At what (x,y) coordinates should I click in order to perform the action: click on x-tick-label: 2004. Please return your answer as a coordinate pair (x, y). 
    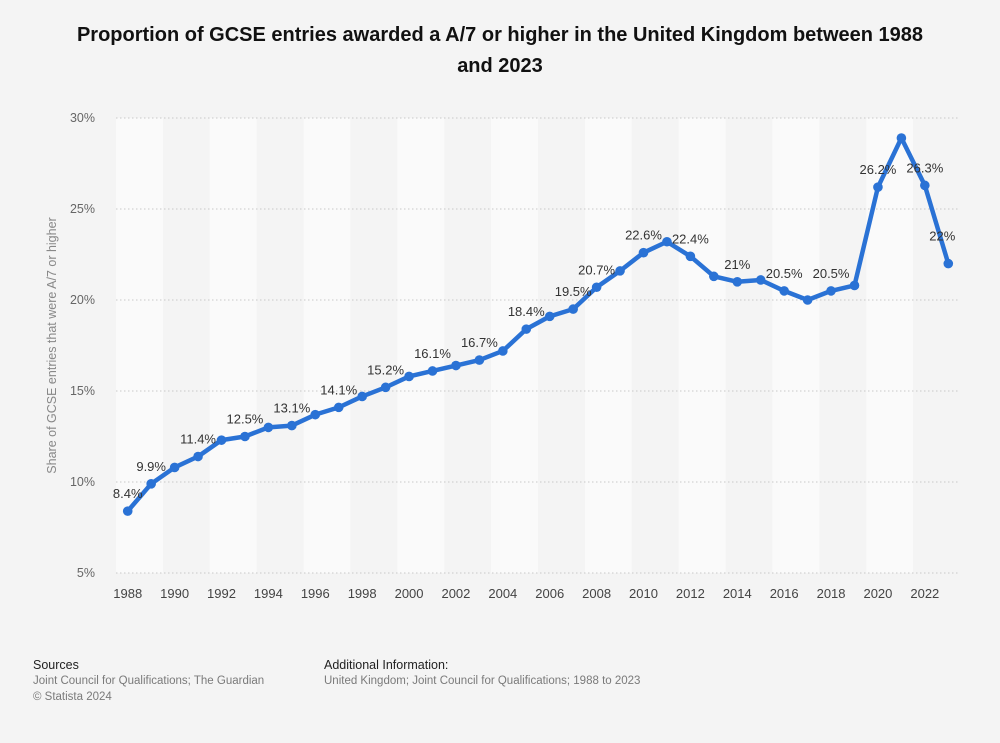
    Looking at the image, I should click on (502, 593).